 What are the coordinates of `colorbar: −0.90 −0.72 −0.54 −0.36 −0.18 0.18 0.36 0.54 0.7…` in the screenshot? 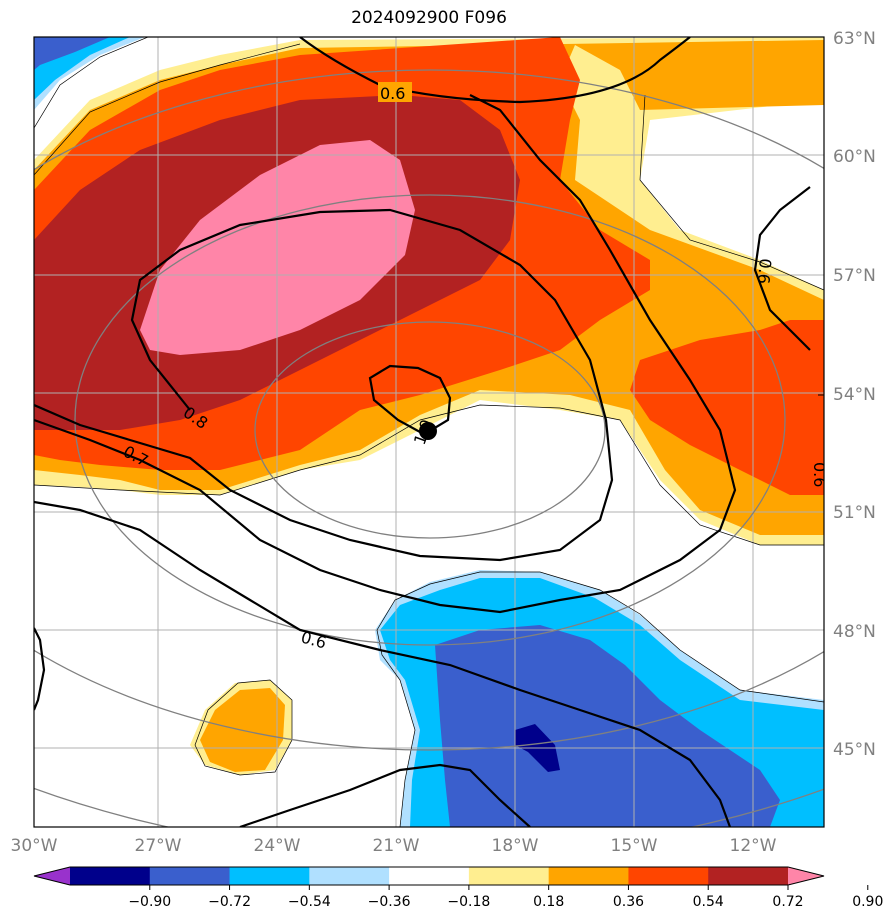 It's located at (458, 888).